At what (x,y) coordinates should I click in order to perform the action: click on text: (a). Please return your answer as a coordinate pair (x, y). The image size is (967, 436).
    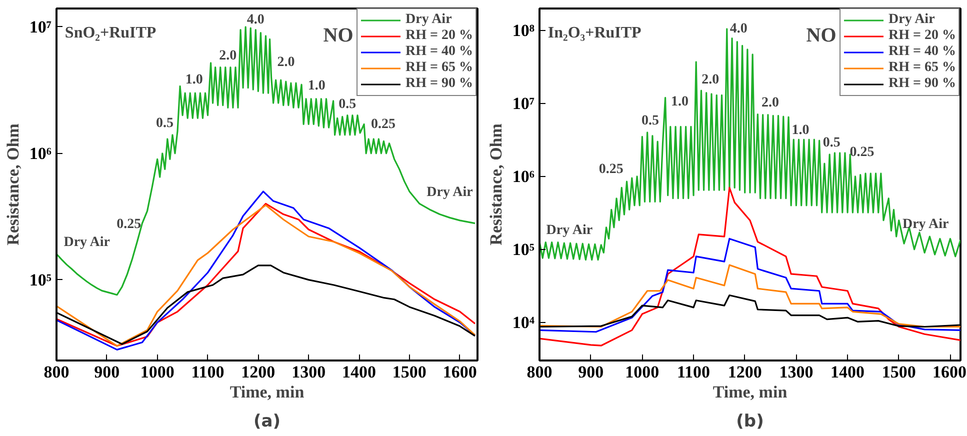
    Looking at the image, I should click on (267, 422).